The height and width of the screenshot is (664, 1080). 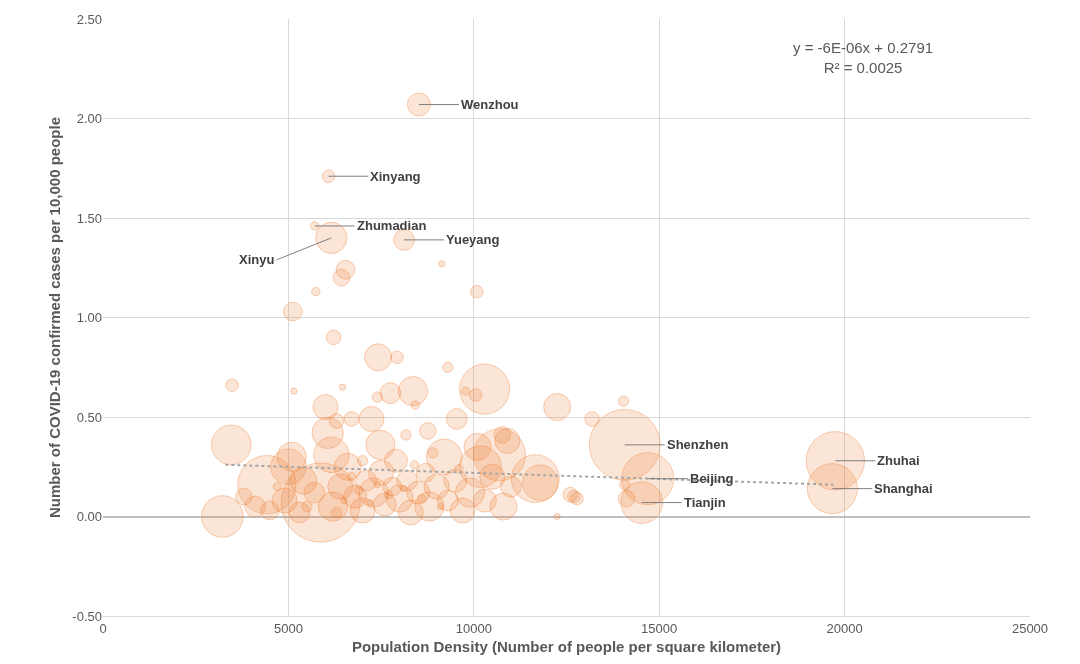 What do you see at coordinates (473, 628) in the screenshot?
I see `x-tick-label: 10000` at bounding box center [473, 628].